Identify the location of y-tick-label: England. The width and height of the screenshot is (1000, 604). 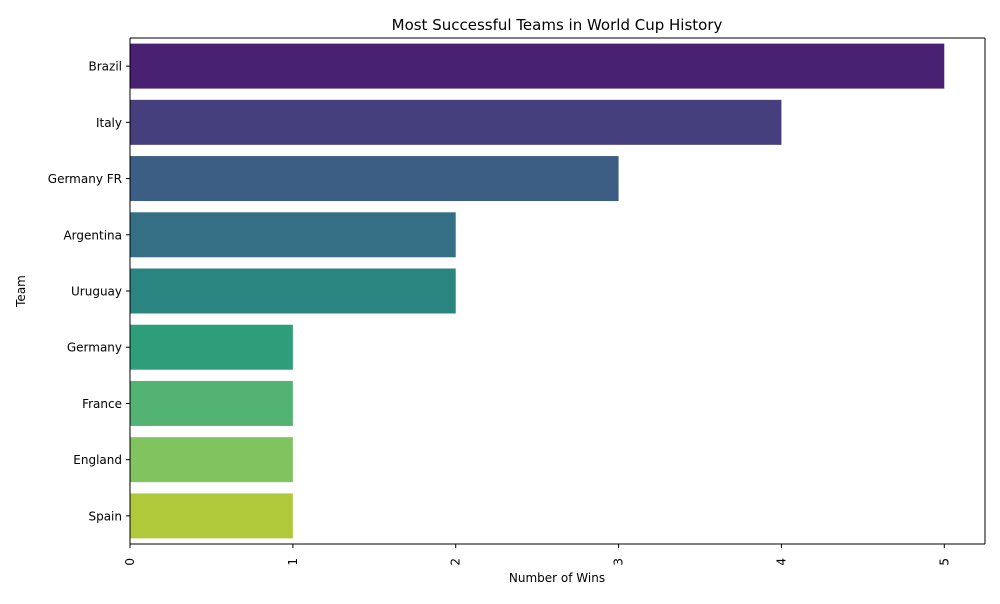
(97, 460).